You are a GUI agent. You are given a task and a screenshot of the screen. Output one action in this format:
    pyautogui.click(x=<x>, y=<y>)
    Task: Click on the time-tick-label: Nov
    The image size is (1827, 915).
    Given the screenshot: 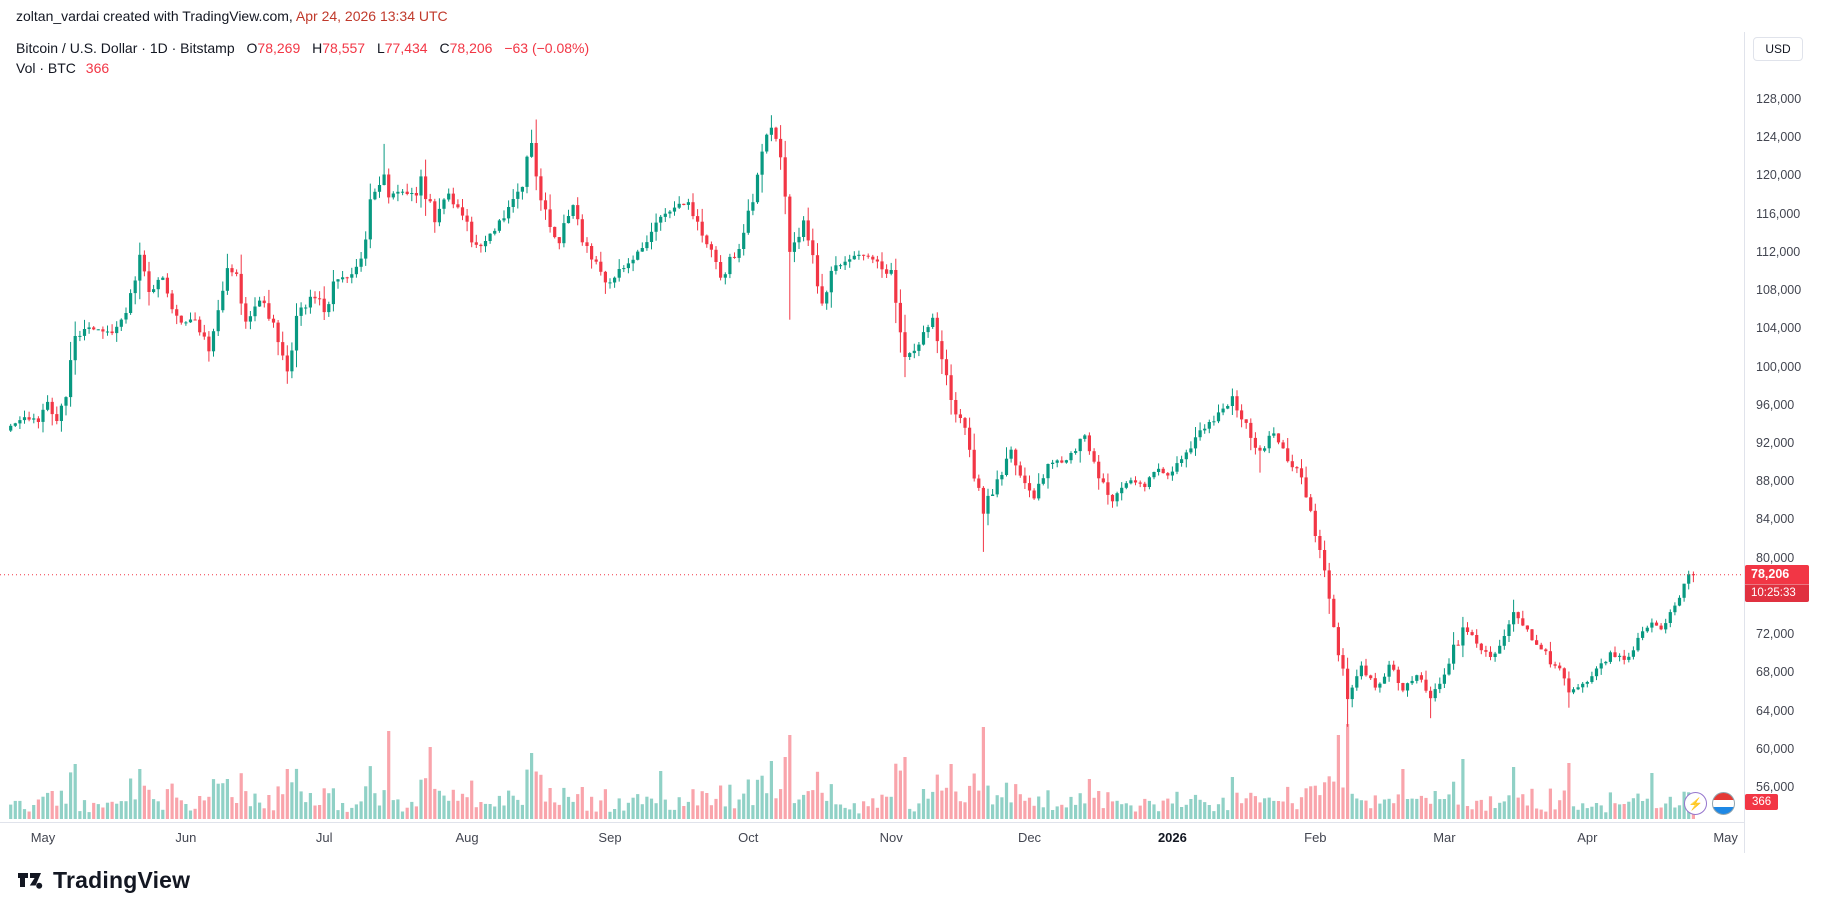 What is the action you would take?
    pyautogui.click(x=891, y=837)
    